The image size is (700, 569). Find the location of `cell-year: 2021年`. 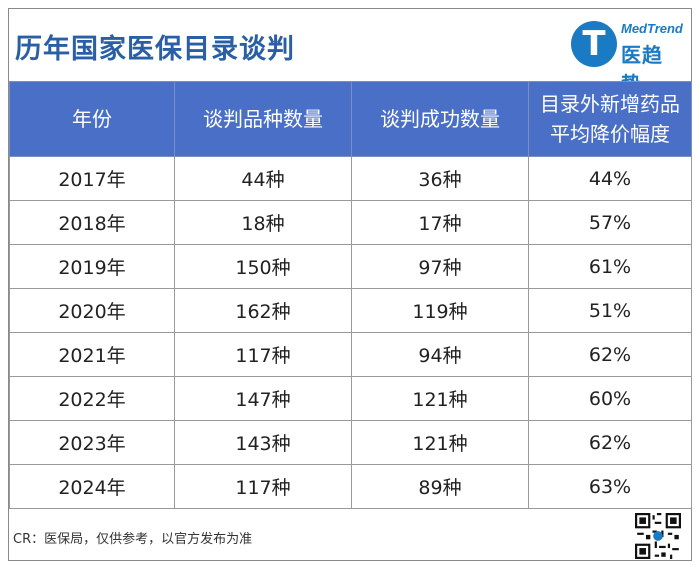

cell-year: 2021年 is located at coordinates (92, 354).